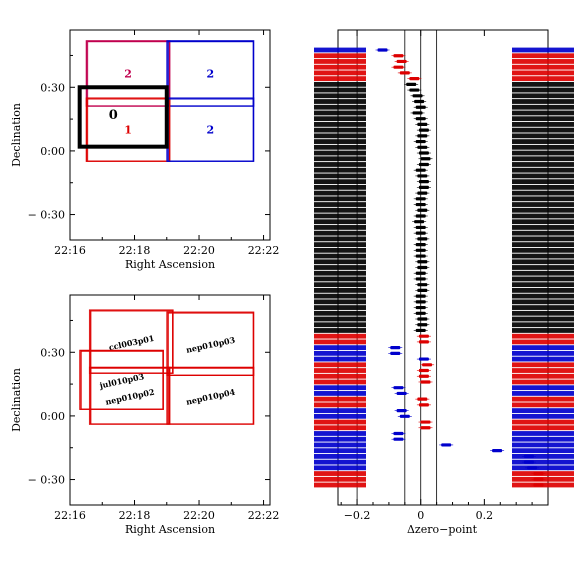 The height and width of the screenshot is (574, 574). I want to click on field-label: ccl003p01, so click(131, 342).